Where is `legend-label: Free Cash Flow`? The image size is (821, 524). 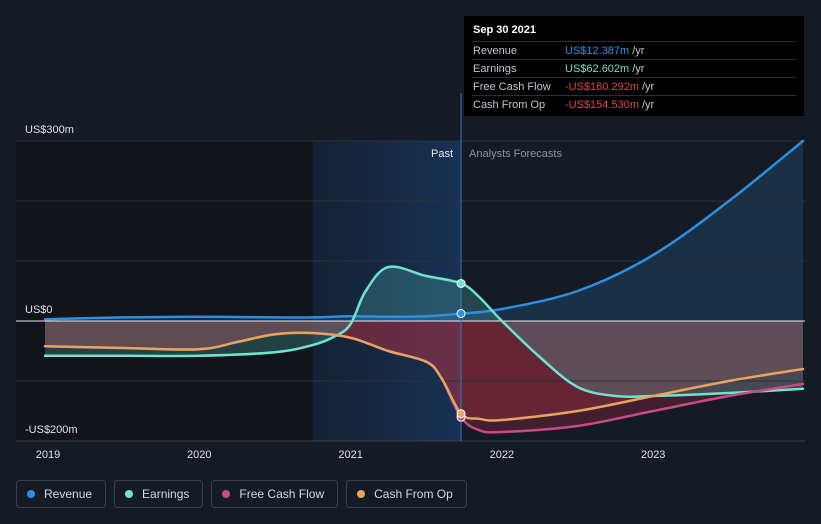 legend-label: Free Cash Flow is located at coordinates (282, 494).